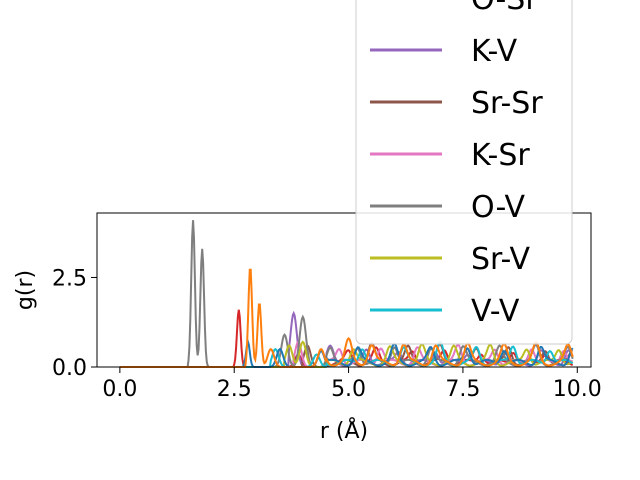 The height and width of the screenshot is (480, 640). What do you see at coordinates (348, 389) in the screenshot?
I see `x-tick-label: 5.0` at bounding box center [348, 389].